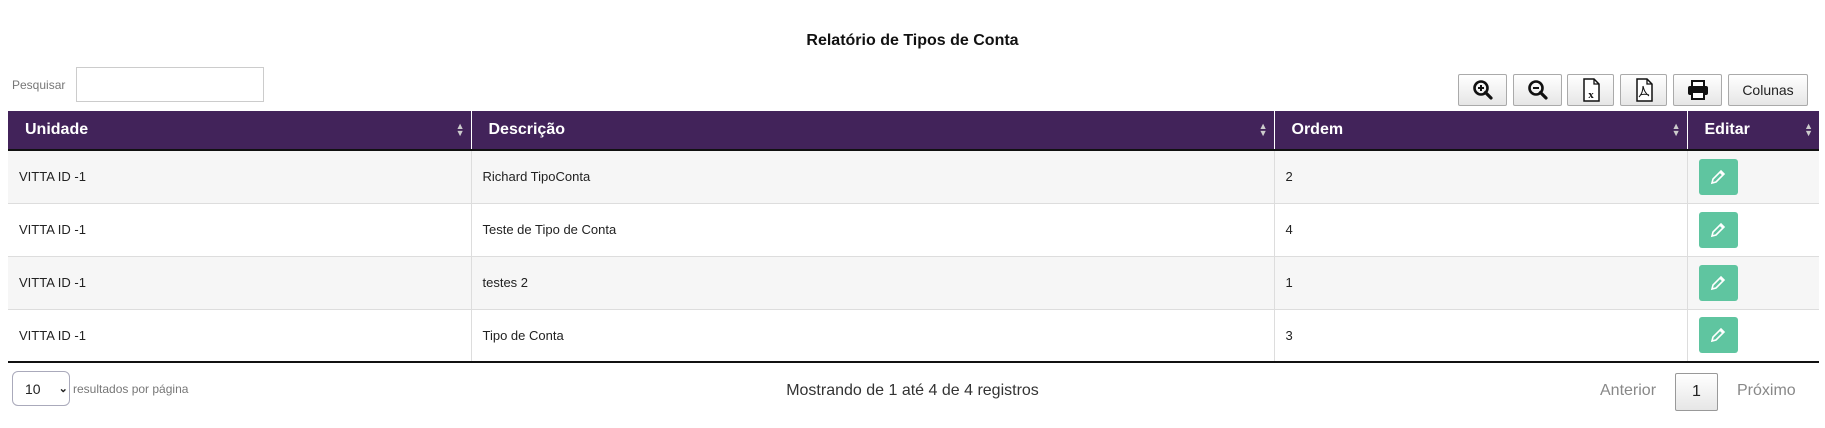 This screenshot has height=428, width=1825. I want to click on cell-descricao: testes 2, so click(873, 283).